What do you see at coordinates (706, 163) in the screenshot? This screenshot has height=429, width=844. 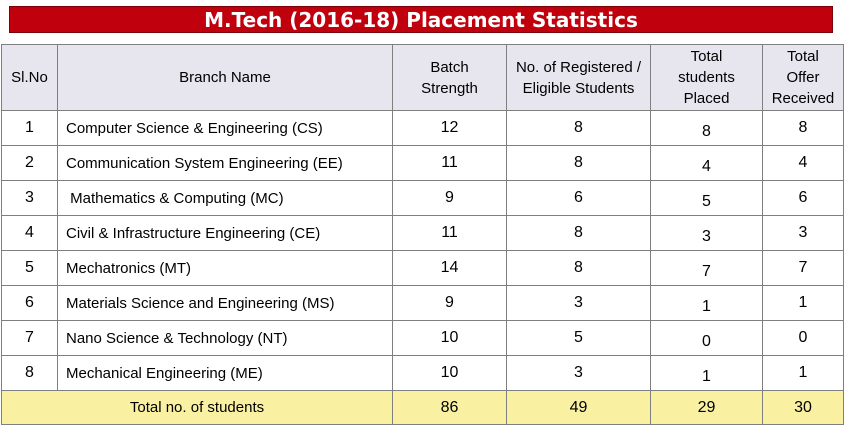 I see `cell-placed: 4` at bounding box center [706, 163].